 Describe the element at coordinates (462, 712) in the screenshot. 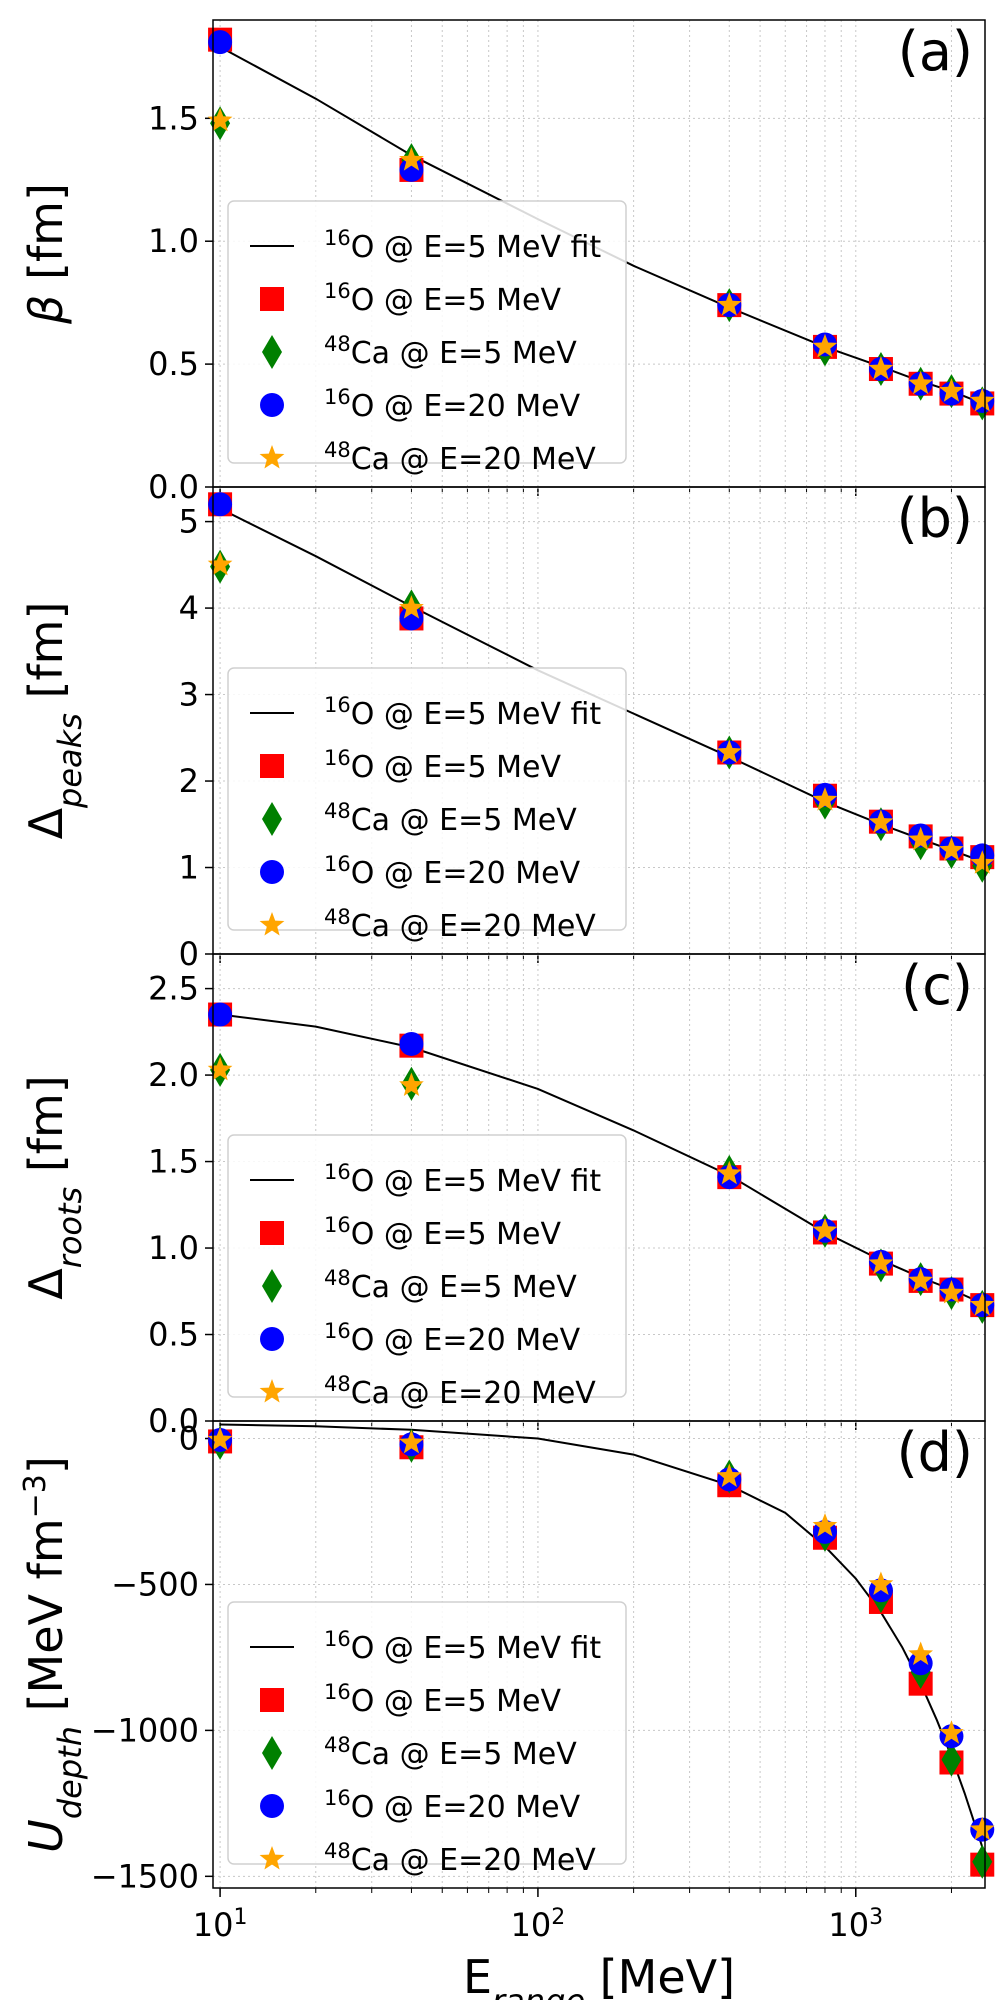

I see `legend-label: 16O @ E=5 MeV fit` at that location.